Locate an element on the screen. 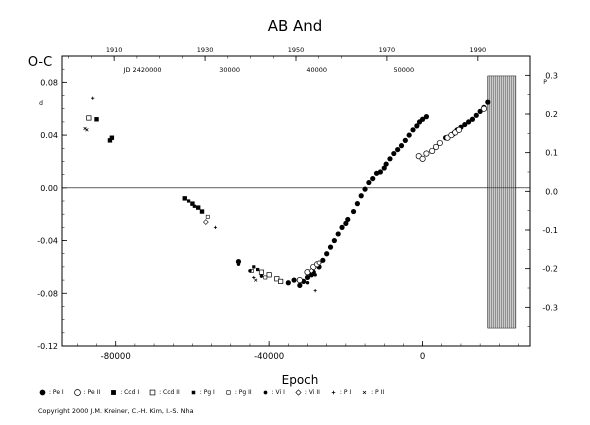 This screenshot has height=425, width=590. jd-tick-label: 30000 is located at coordinates (229, 70).